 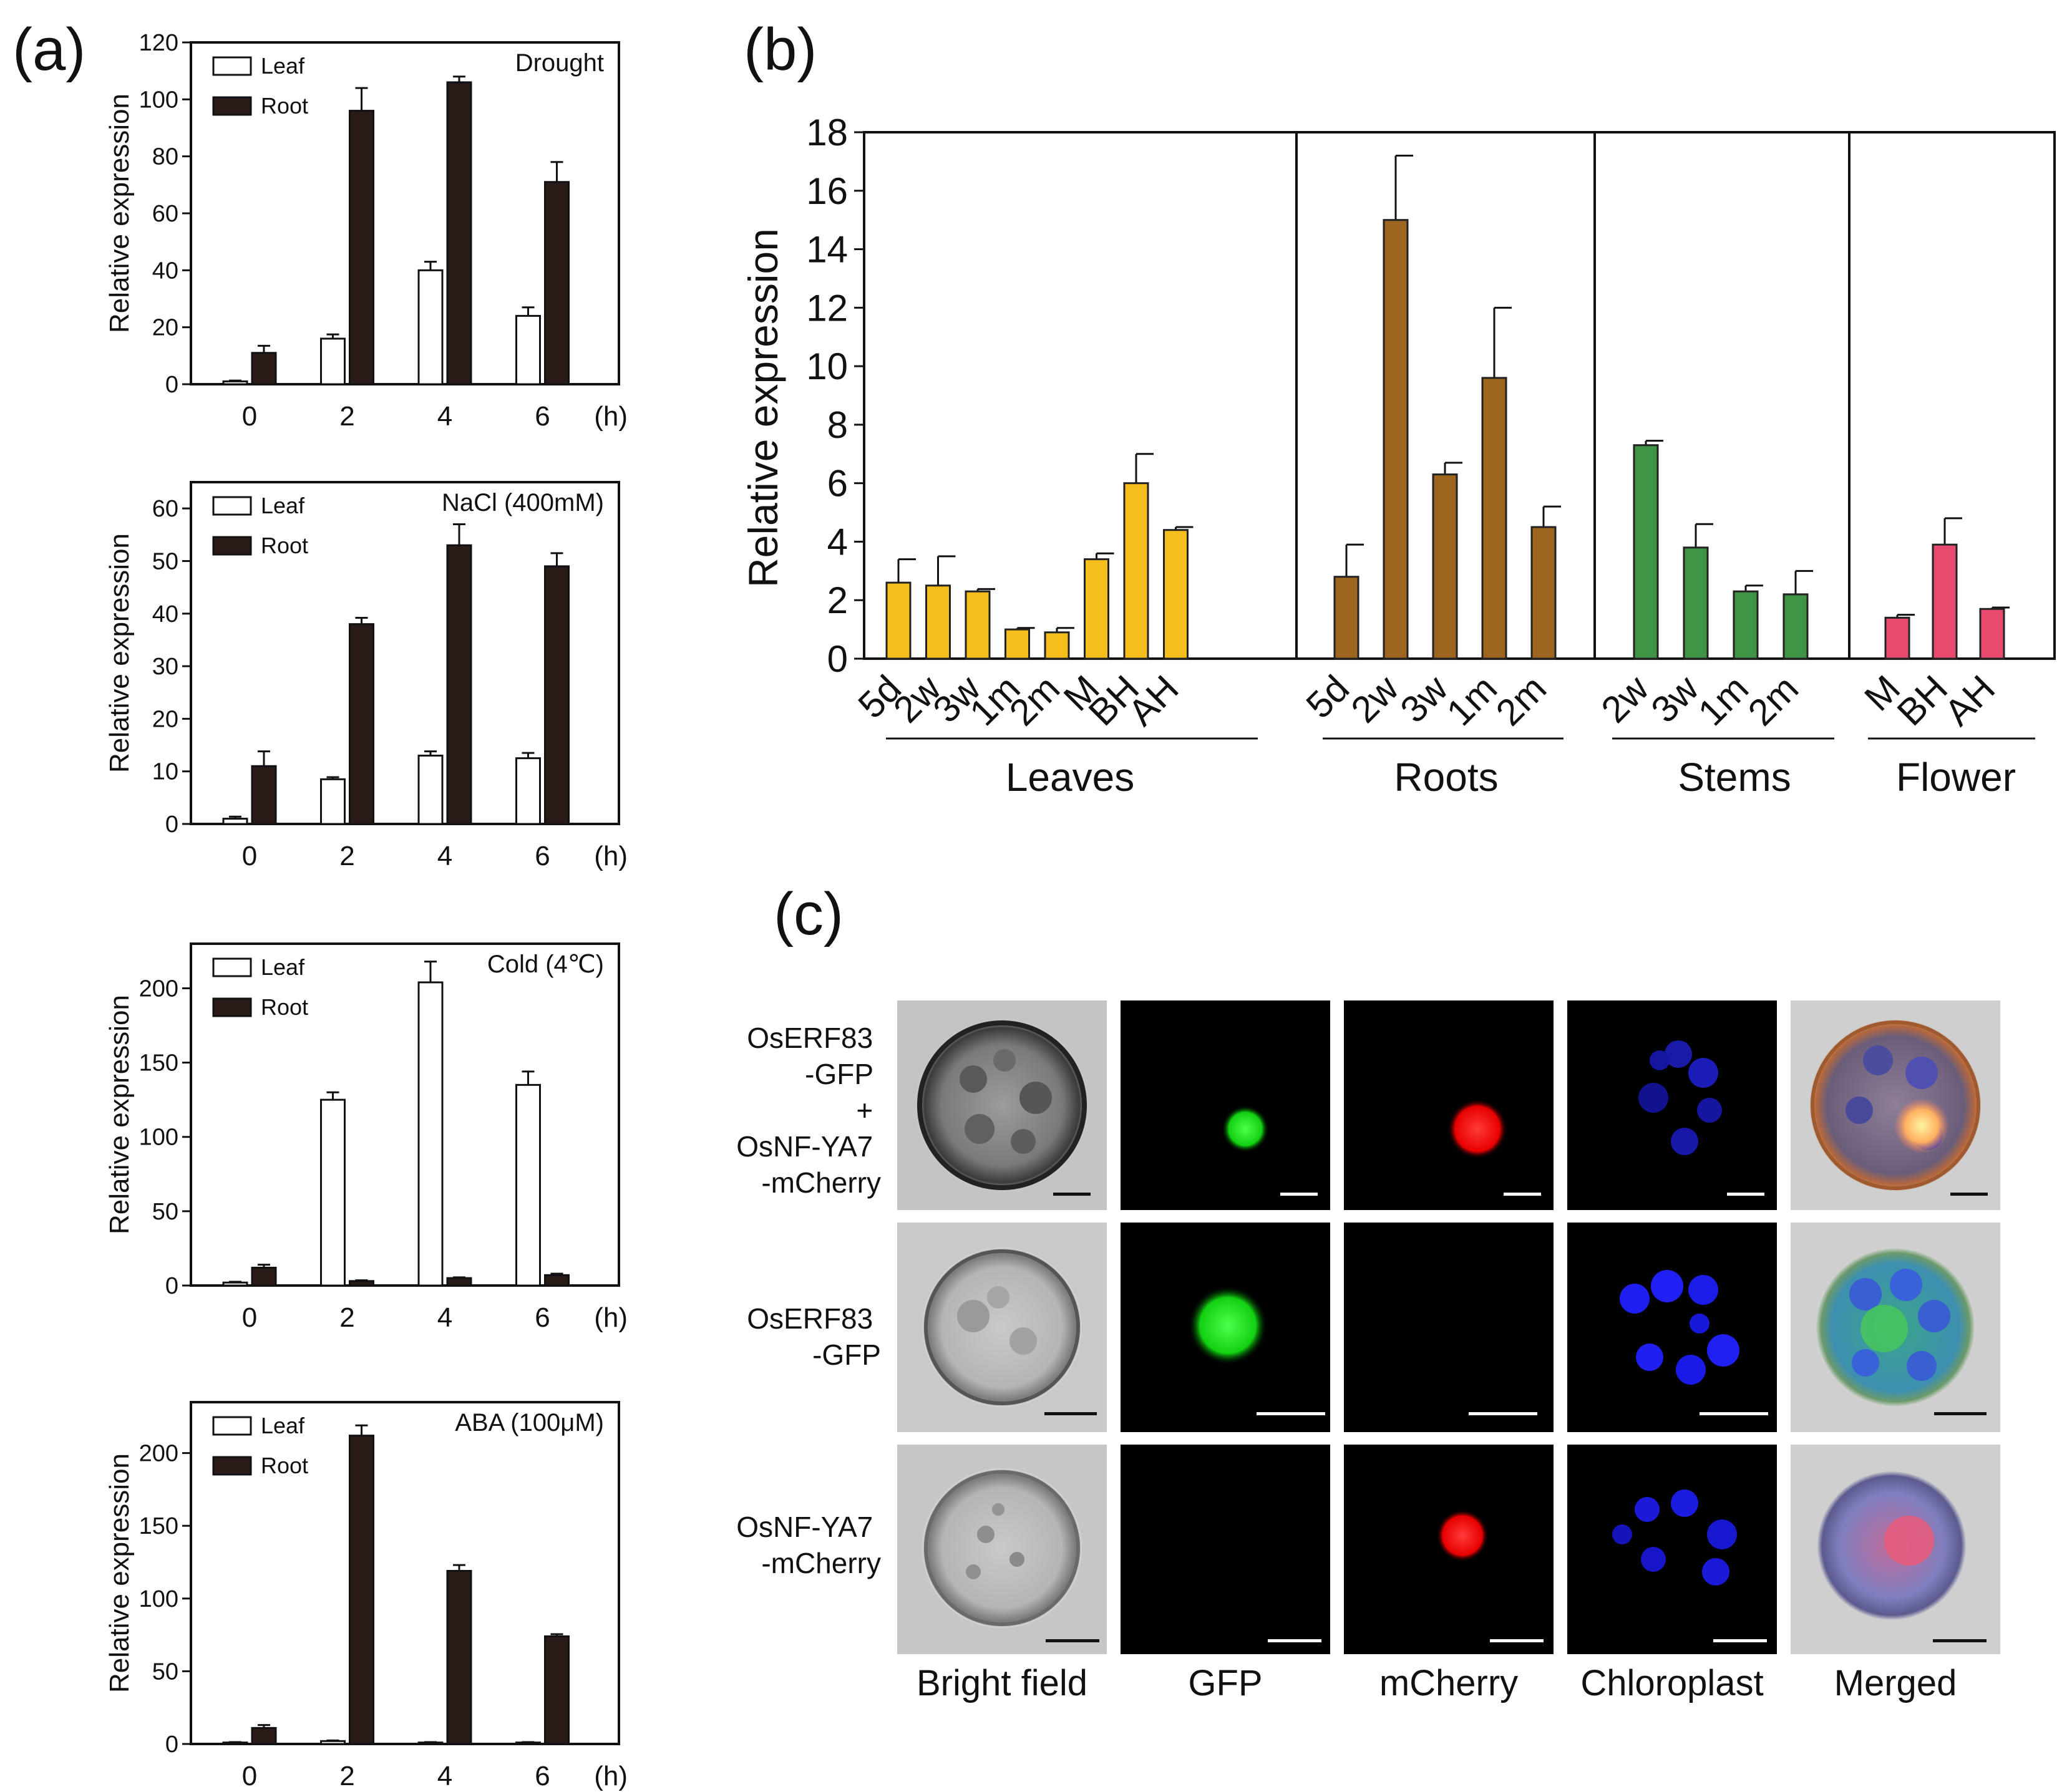 I want to click on image-row3-mcherry, so click(x=1449, y=1549).